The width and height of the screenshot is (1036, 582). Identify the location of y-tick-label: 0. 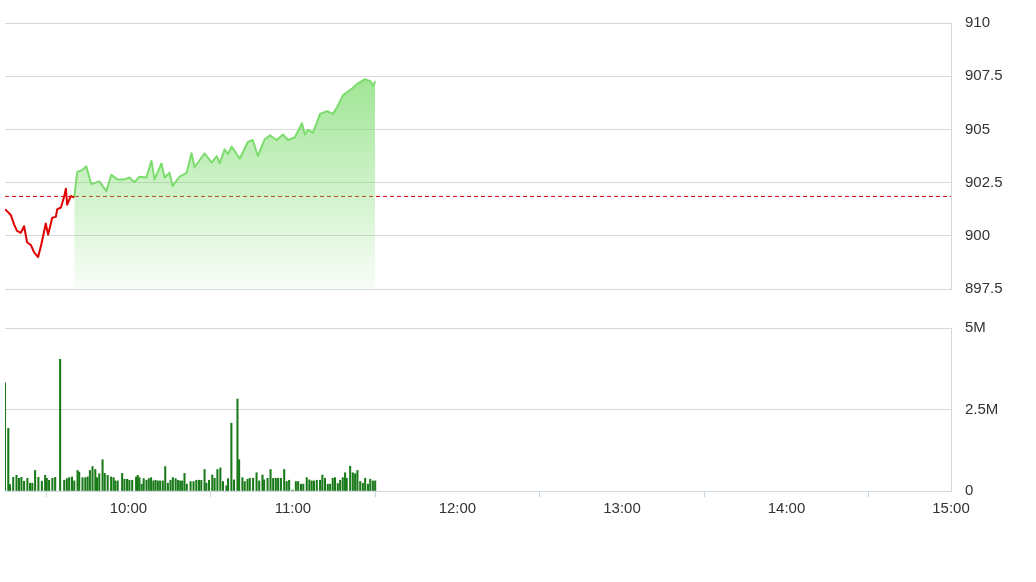
(969, 490).